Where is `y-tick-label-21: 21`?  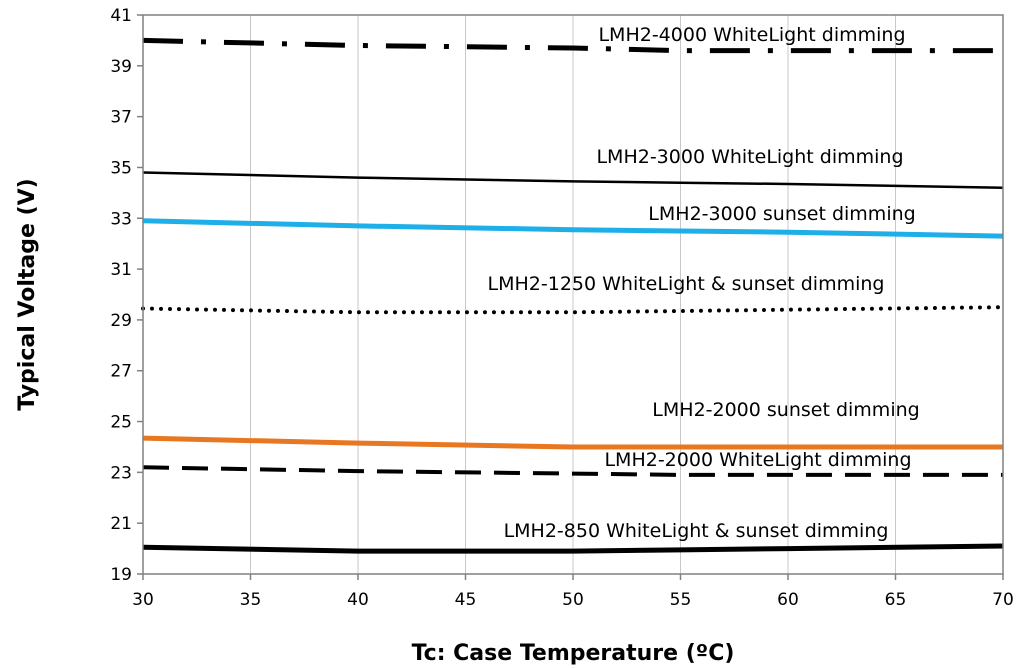 y-tick-label-21: 21 is located at coordinates (121, 524).